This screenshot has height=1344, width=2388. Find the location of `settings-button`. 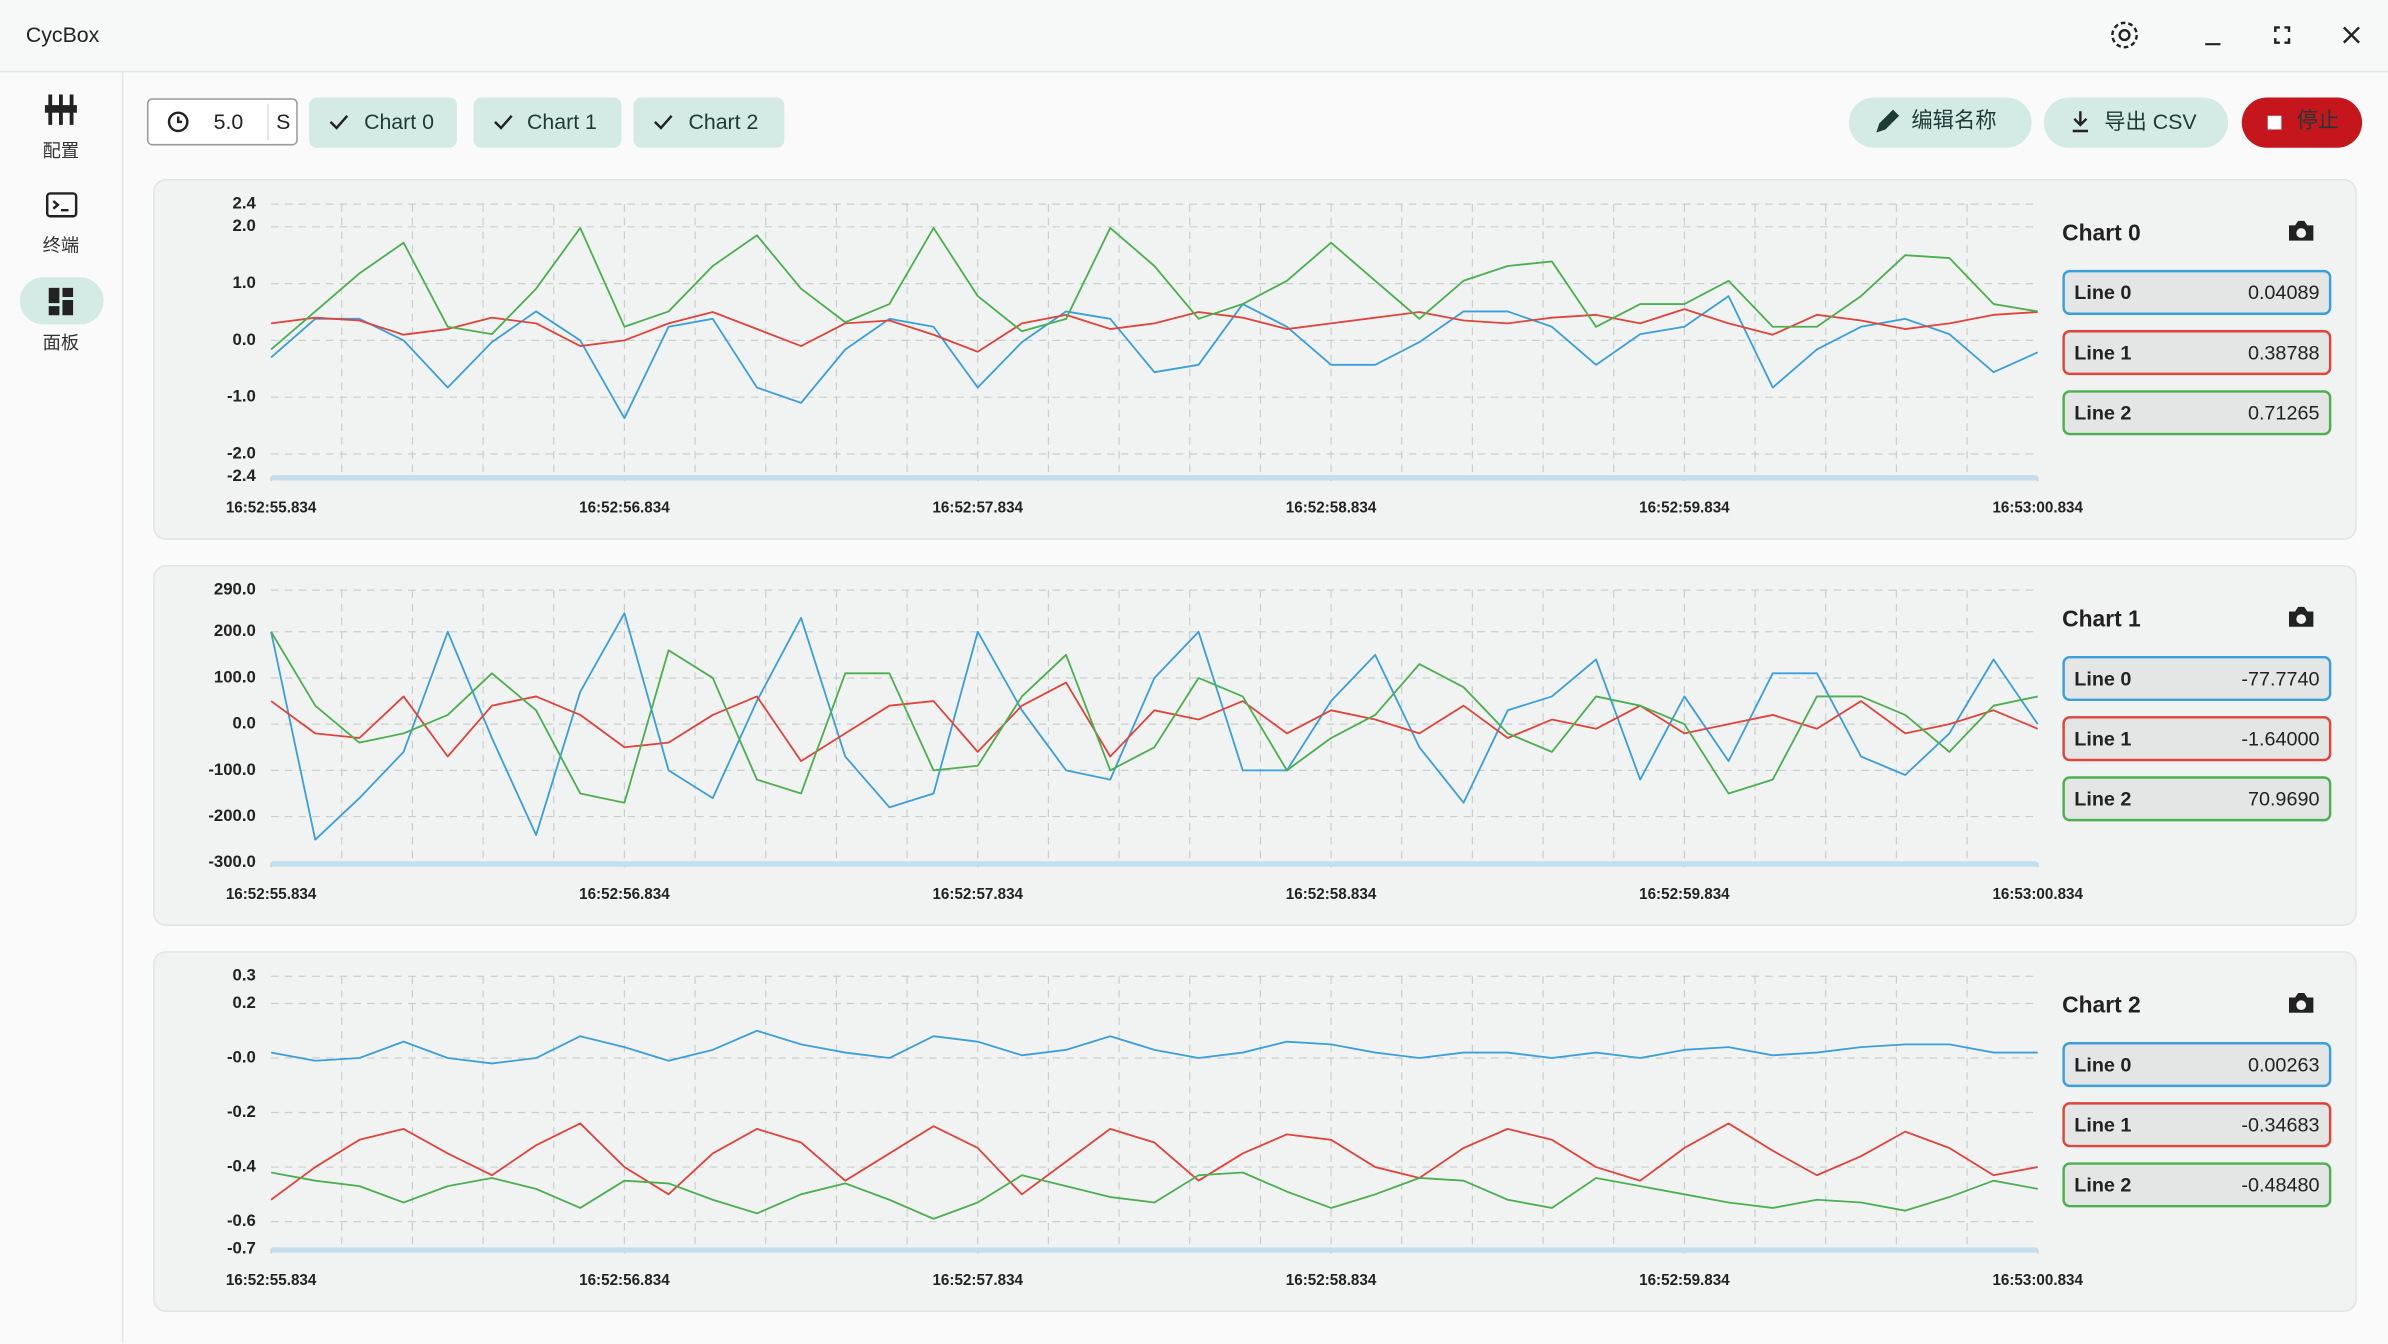

settings-button is located at coordinates (2124, 35).